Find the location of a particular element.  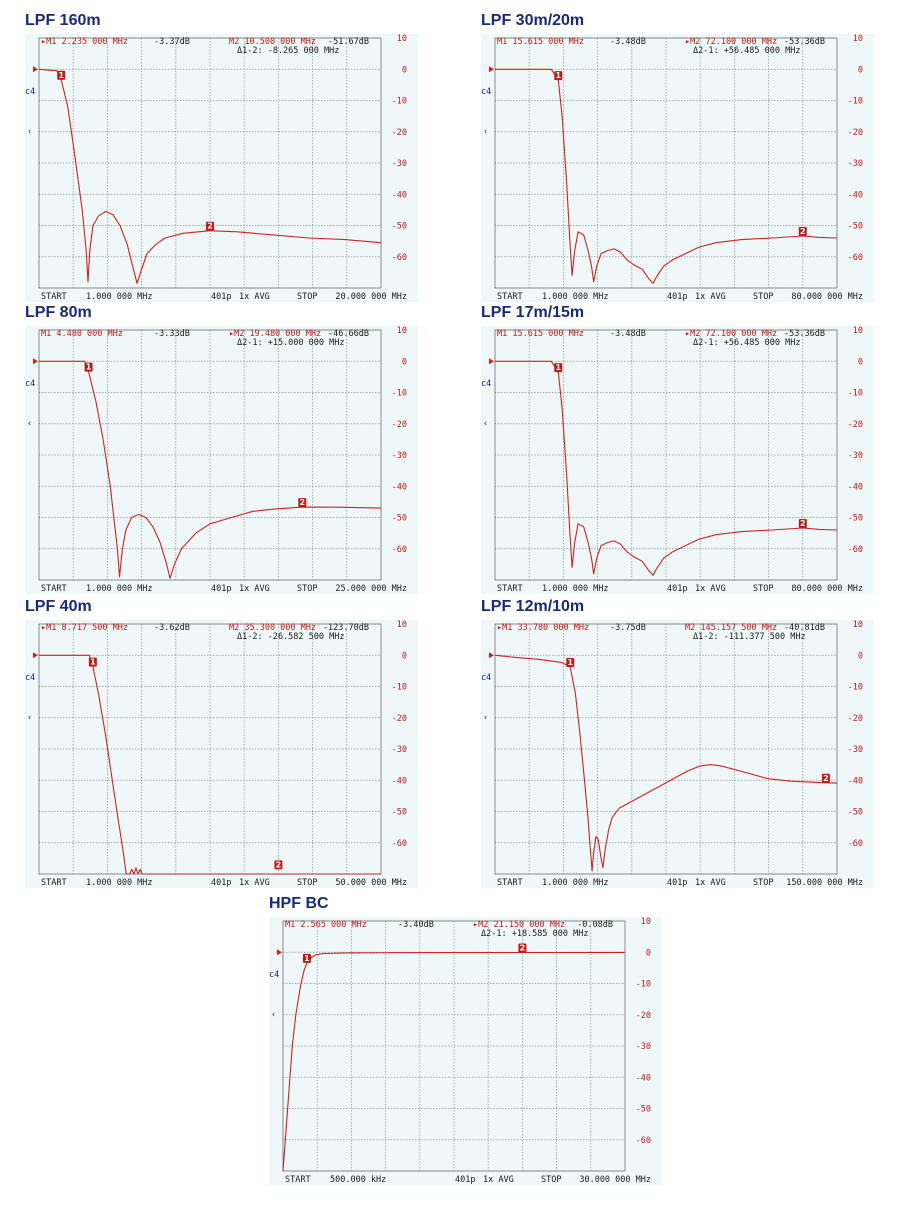

chart-title: LPF 160m is located at coordinates (63, 20).